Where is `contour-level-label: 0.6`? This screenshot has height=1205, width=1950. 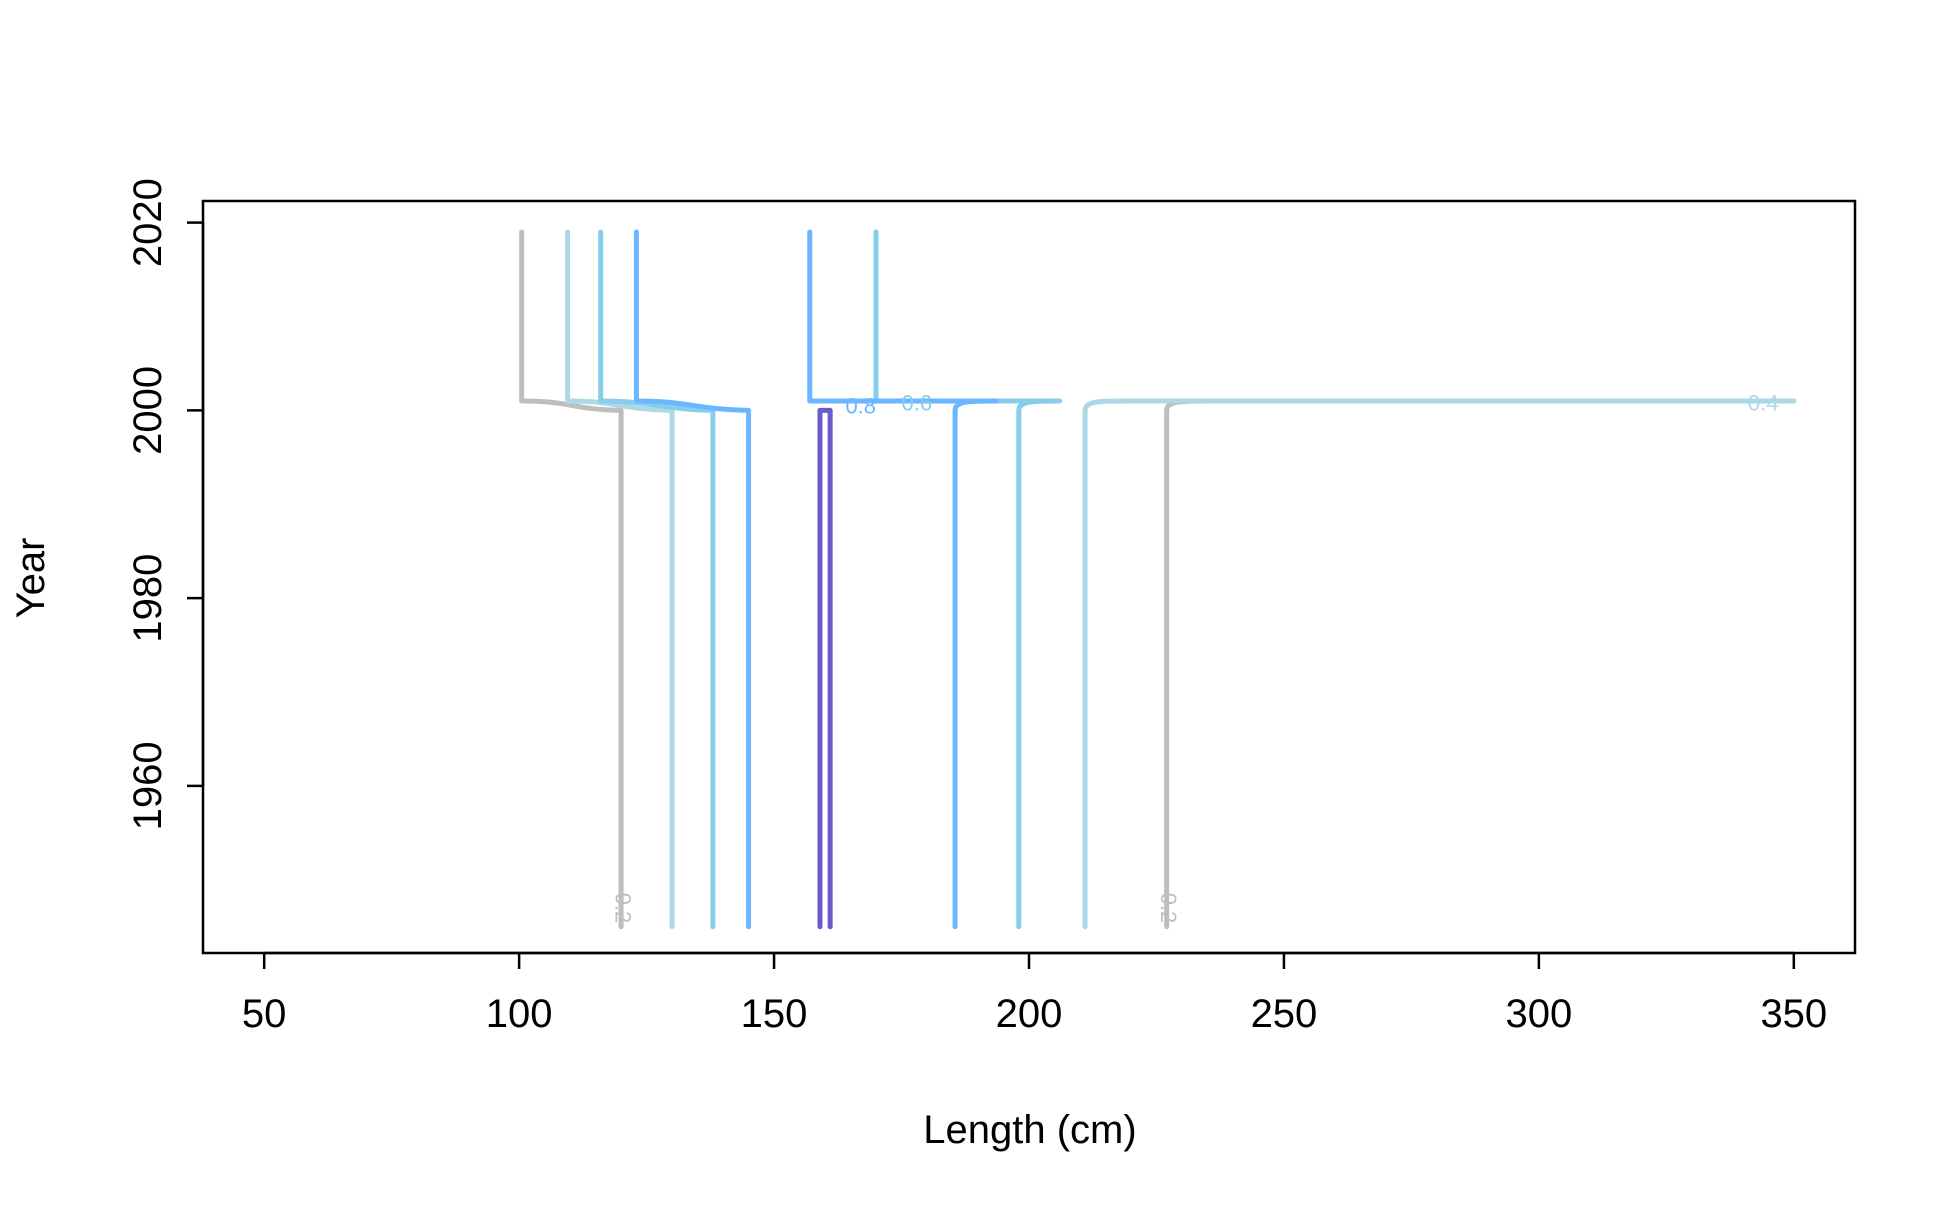 contour-level-label: 0.6 is located at coordinates (917, 403).